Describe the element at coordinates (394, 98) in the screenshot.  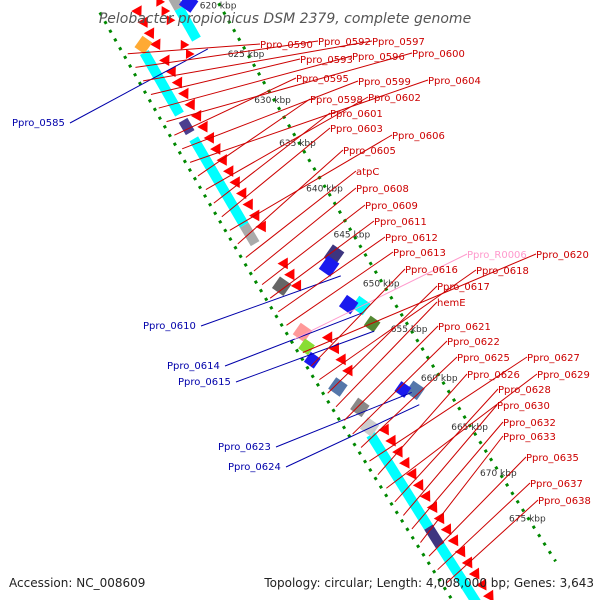
I see `forward-gene-label: Ppro_0602` at that location.